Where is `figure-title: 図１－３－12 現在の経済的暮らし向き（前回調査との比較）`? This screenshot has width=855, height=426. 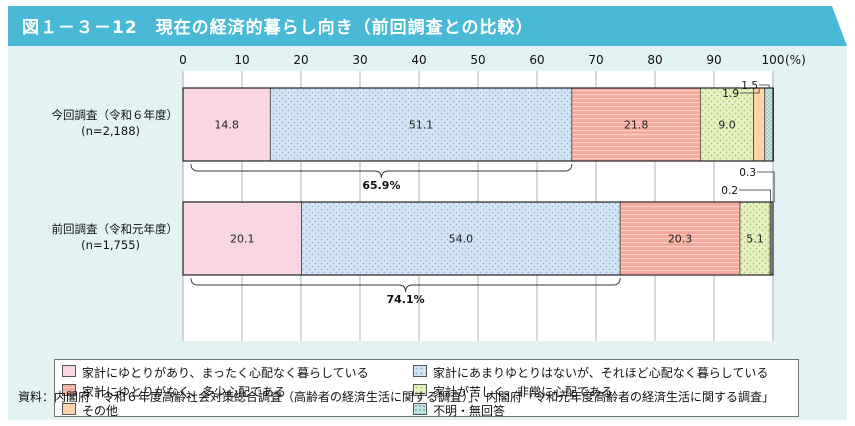
figure-title: 図１－３－12 現在の経済的暮らし向き（前回調査との比較） is located at coordinates (278, 28).